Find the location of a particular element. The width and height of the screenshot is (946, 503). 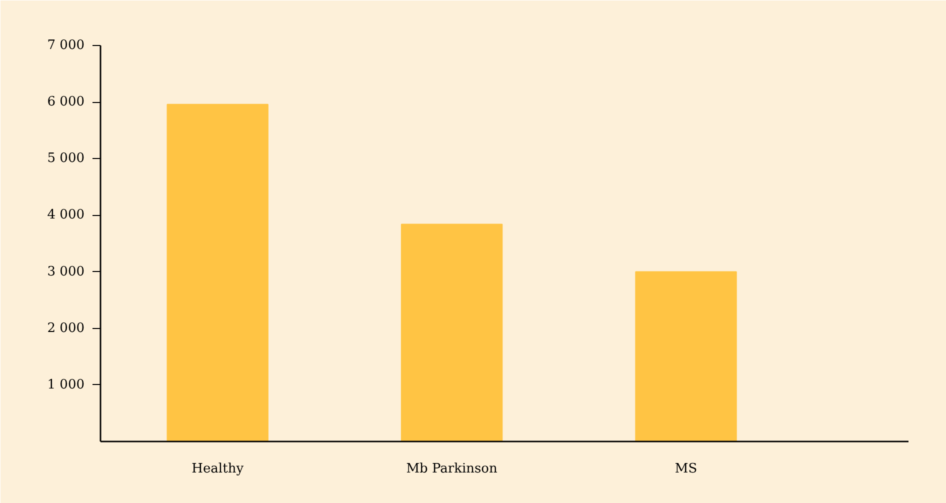

y-tick-label: 3 000 is located at coordinates (65, 272).